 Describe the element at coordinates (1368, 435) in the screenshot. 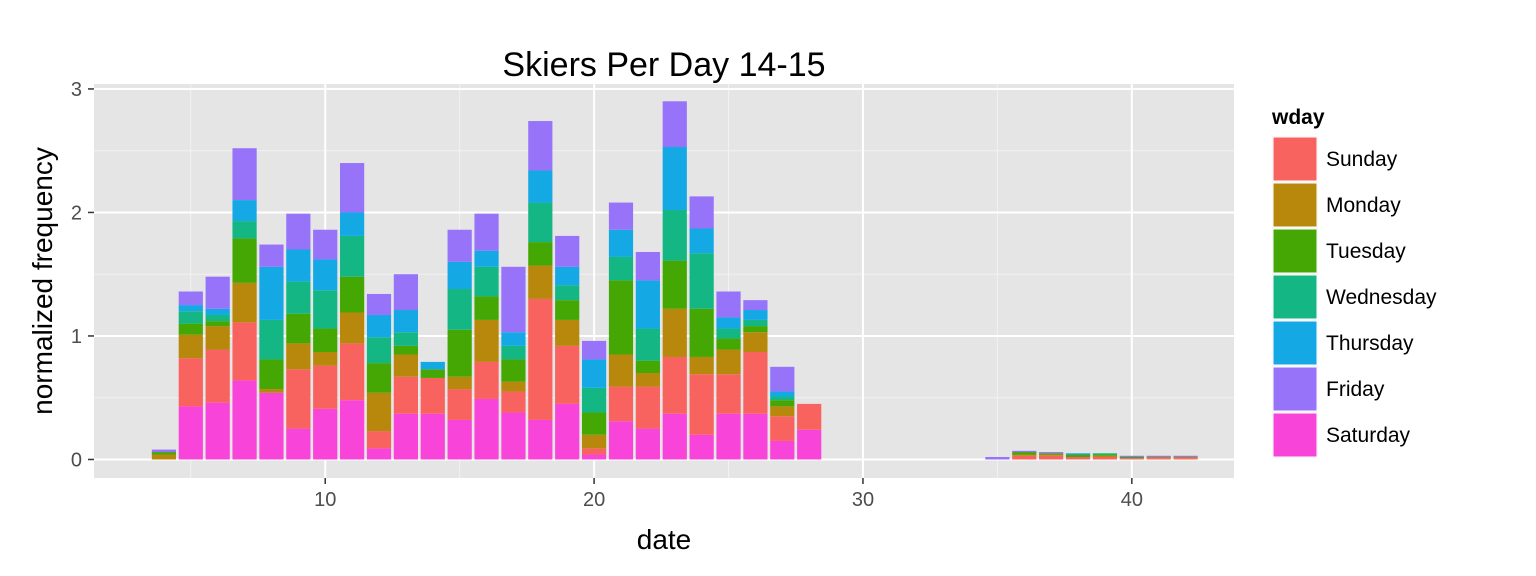

I see `legend-label-saturday: Saturday` at that location.